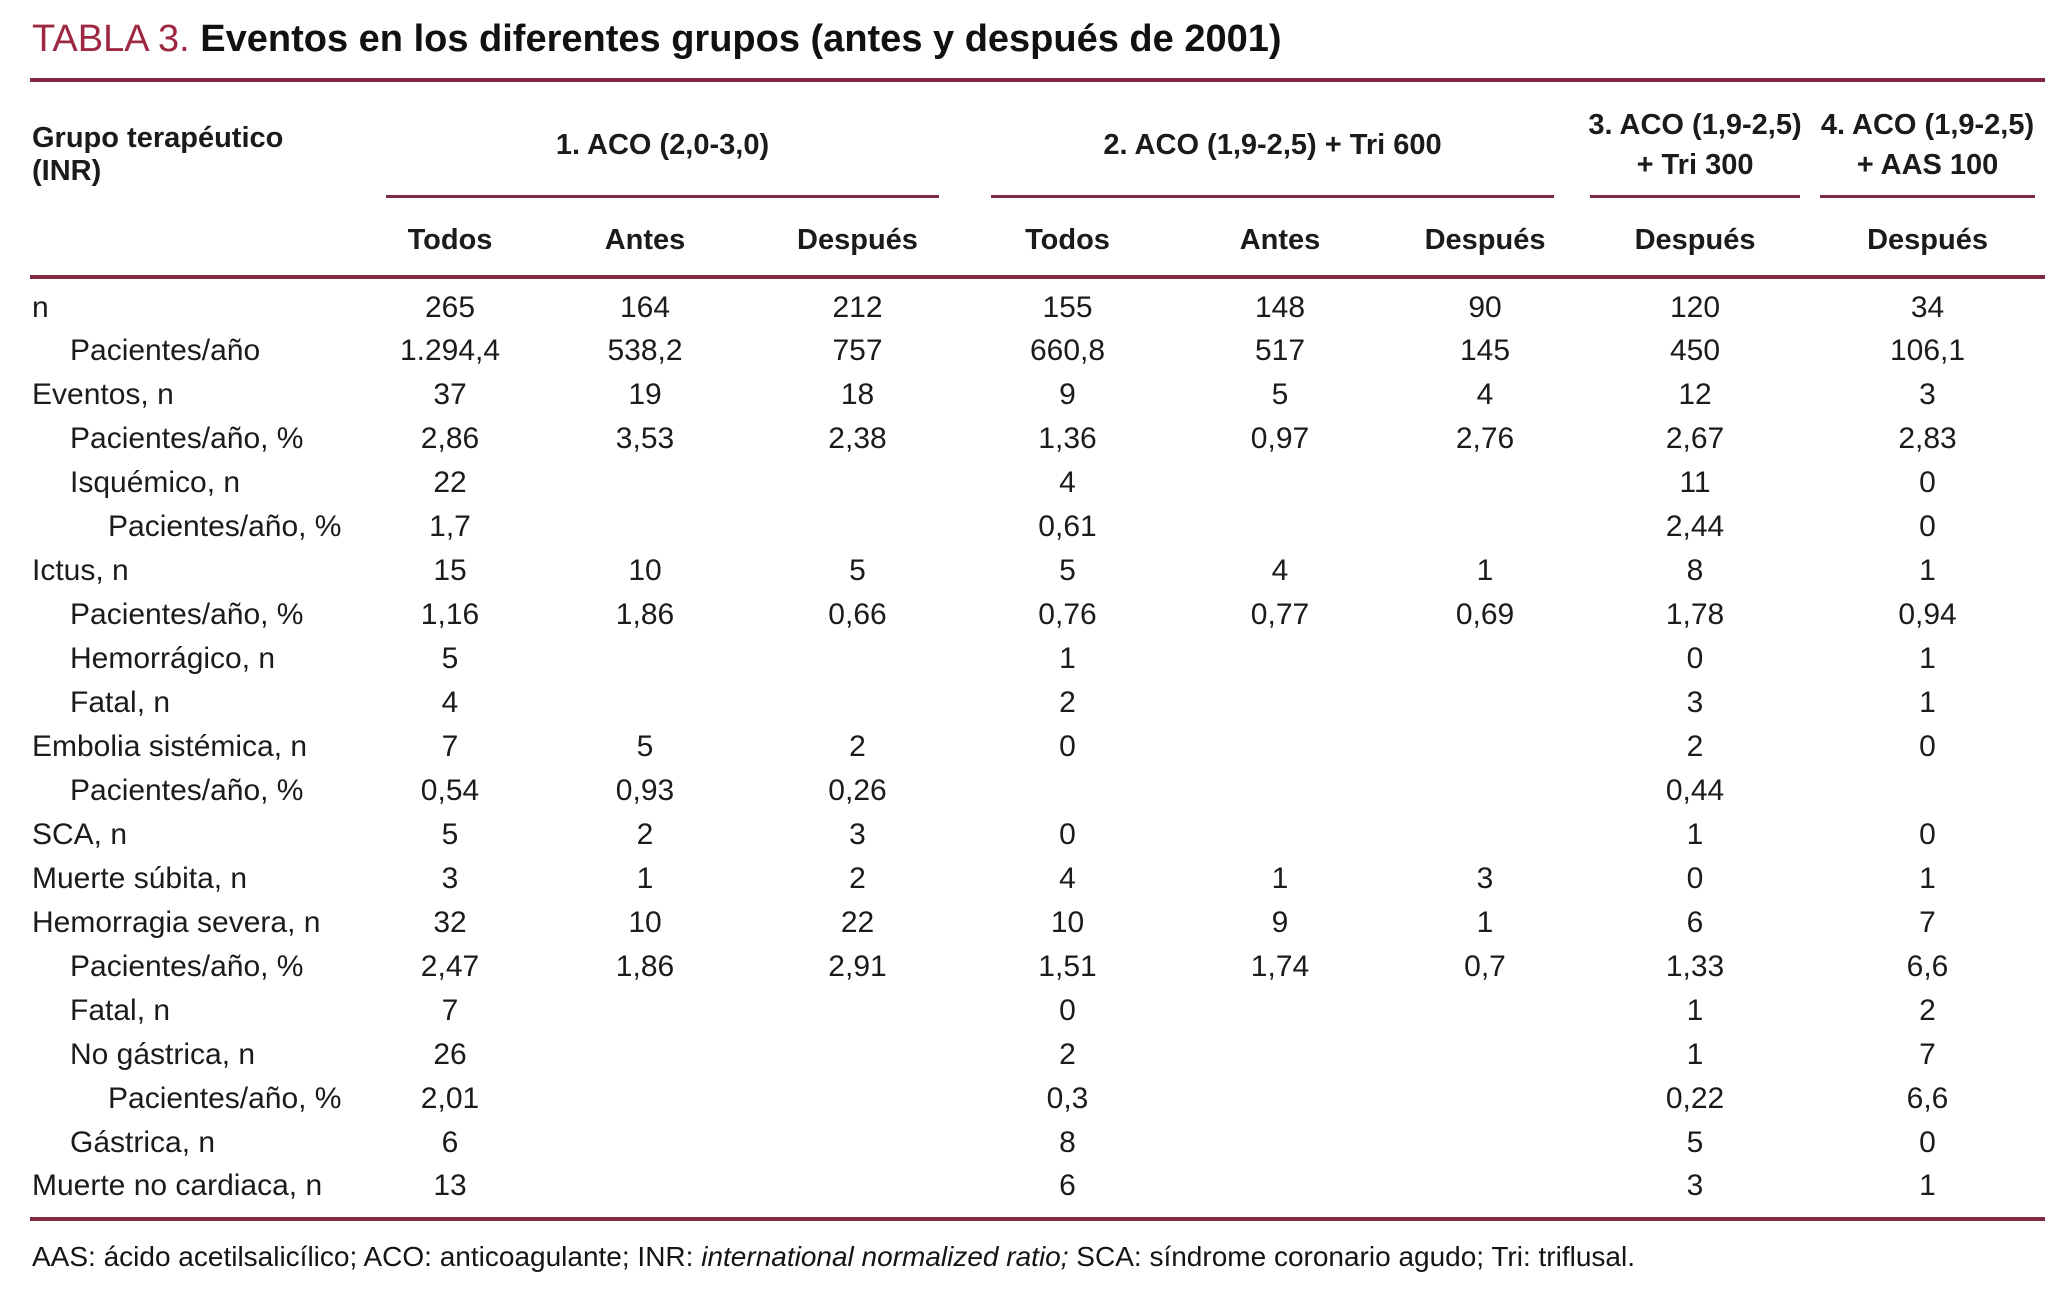 The image size is (2058, 1300). I want to click on cell: 2,47, so click(450, 966).